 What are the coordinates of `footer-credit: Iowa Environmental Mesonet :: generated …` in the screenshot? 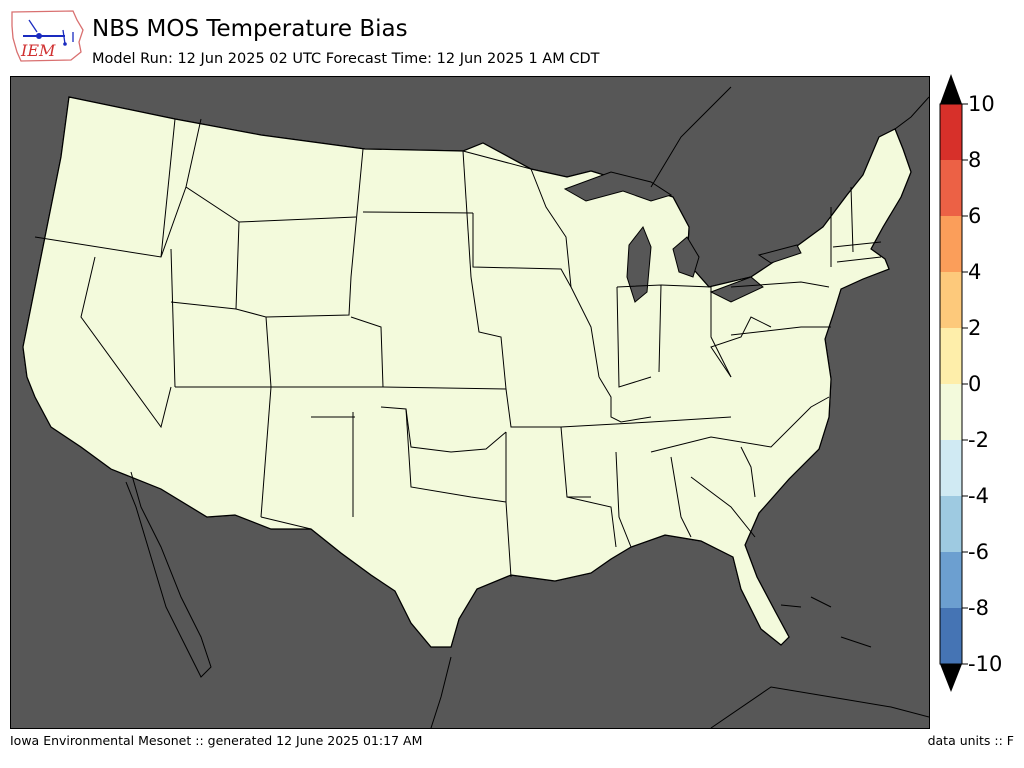 It's located at (216, 740).